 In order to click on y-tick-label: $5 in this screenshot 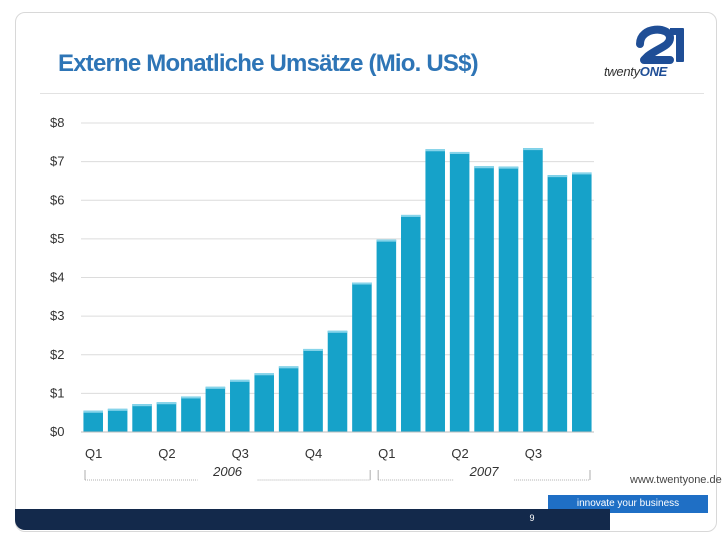, I will do `click(57, 238)`.